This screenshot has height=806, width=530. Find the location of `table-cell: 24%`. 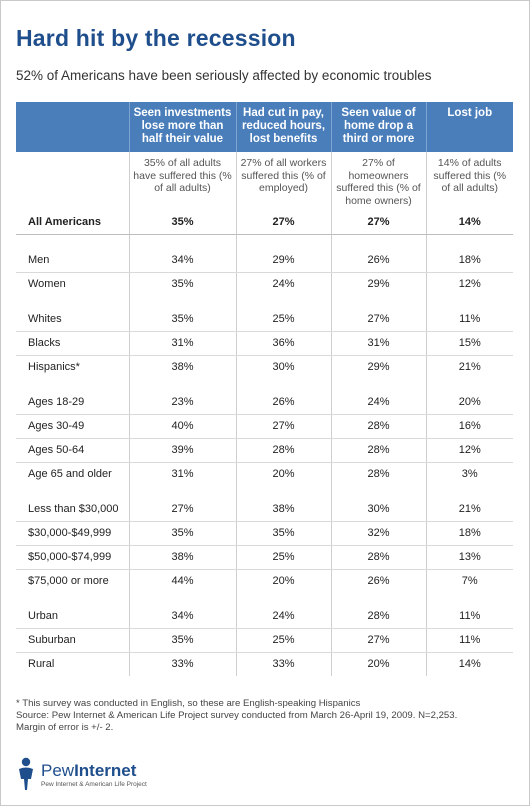

table-cell: 24% is located at coordinates (379, 402).